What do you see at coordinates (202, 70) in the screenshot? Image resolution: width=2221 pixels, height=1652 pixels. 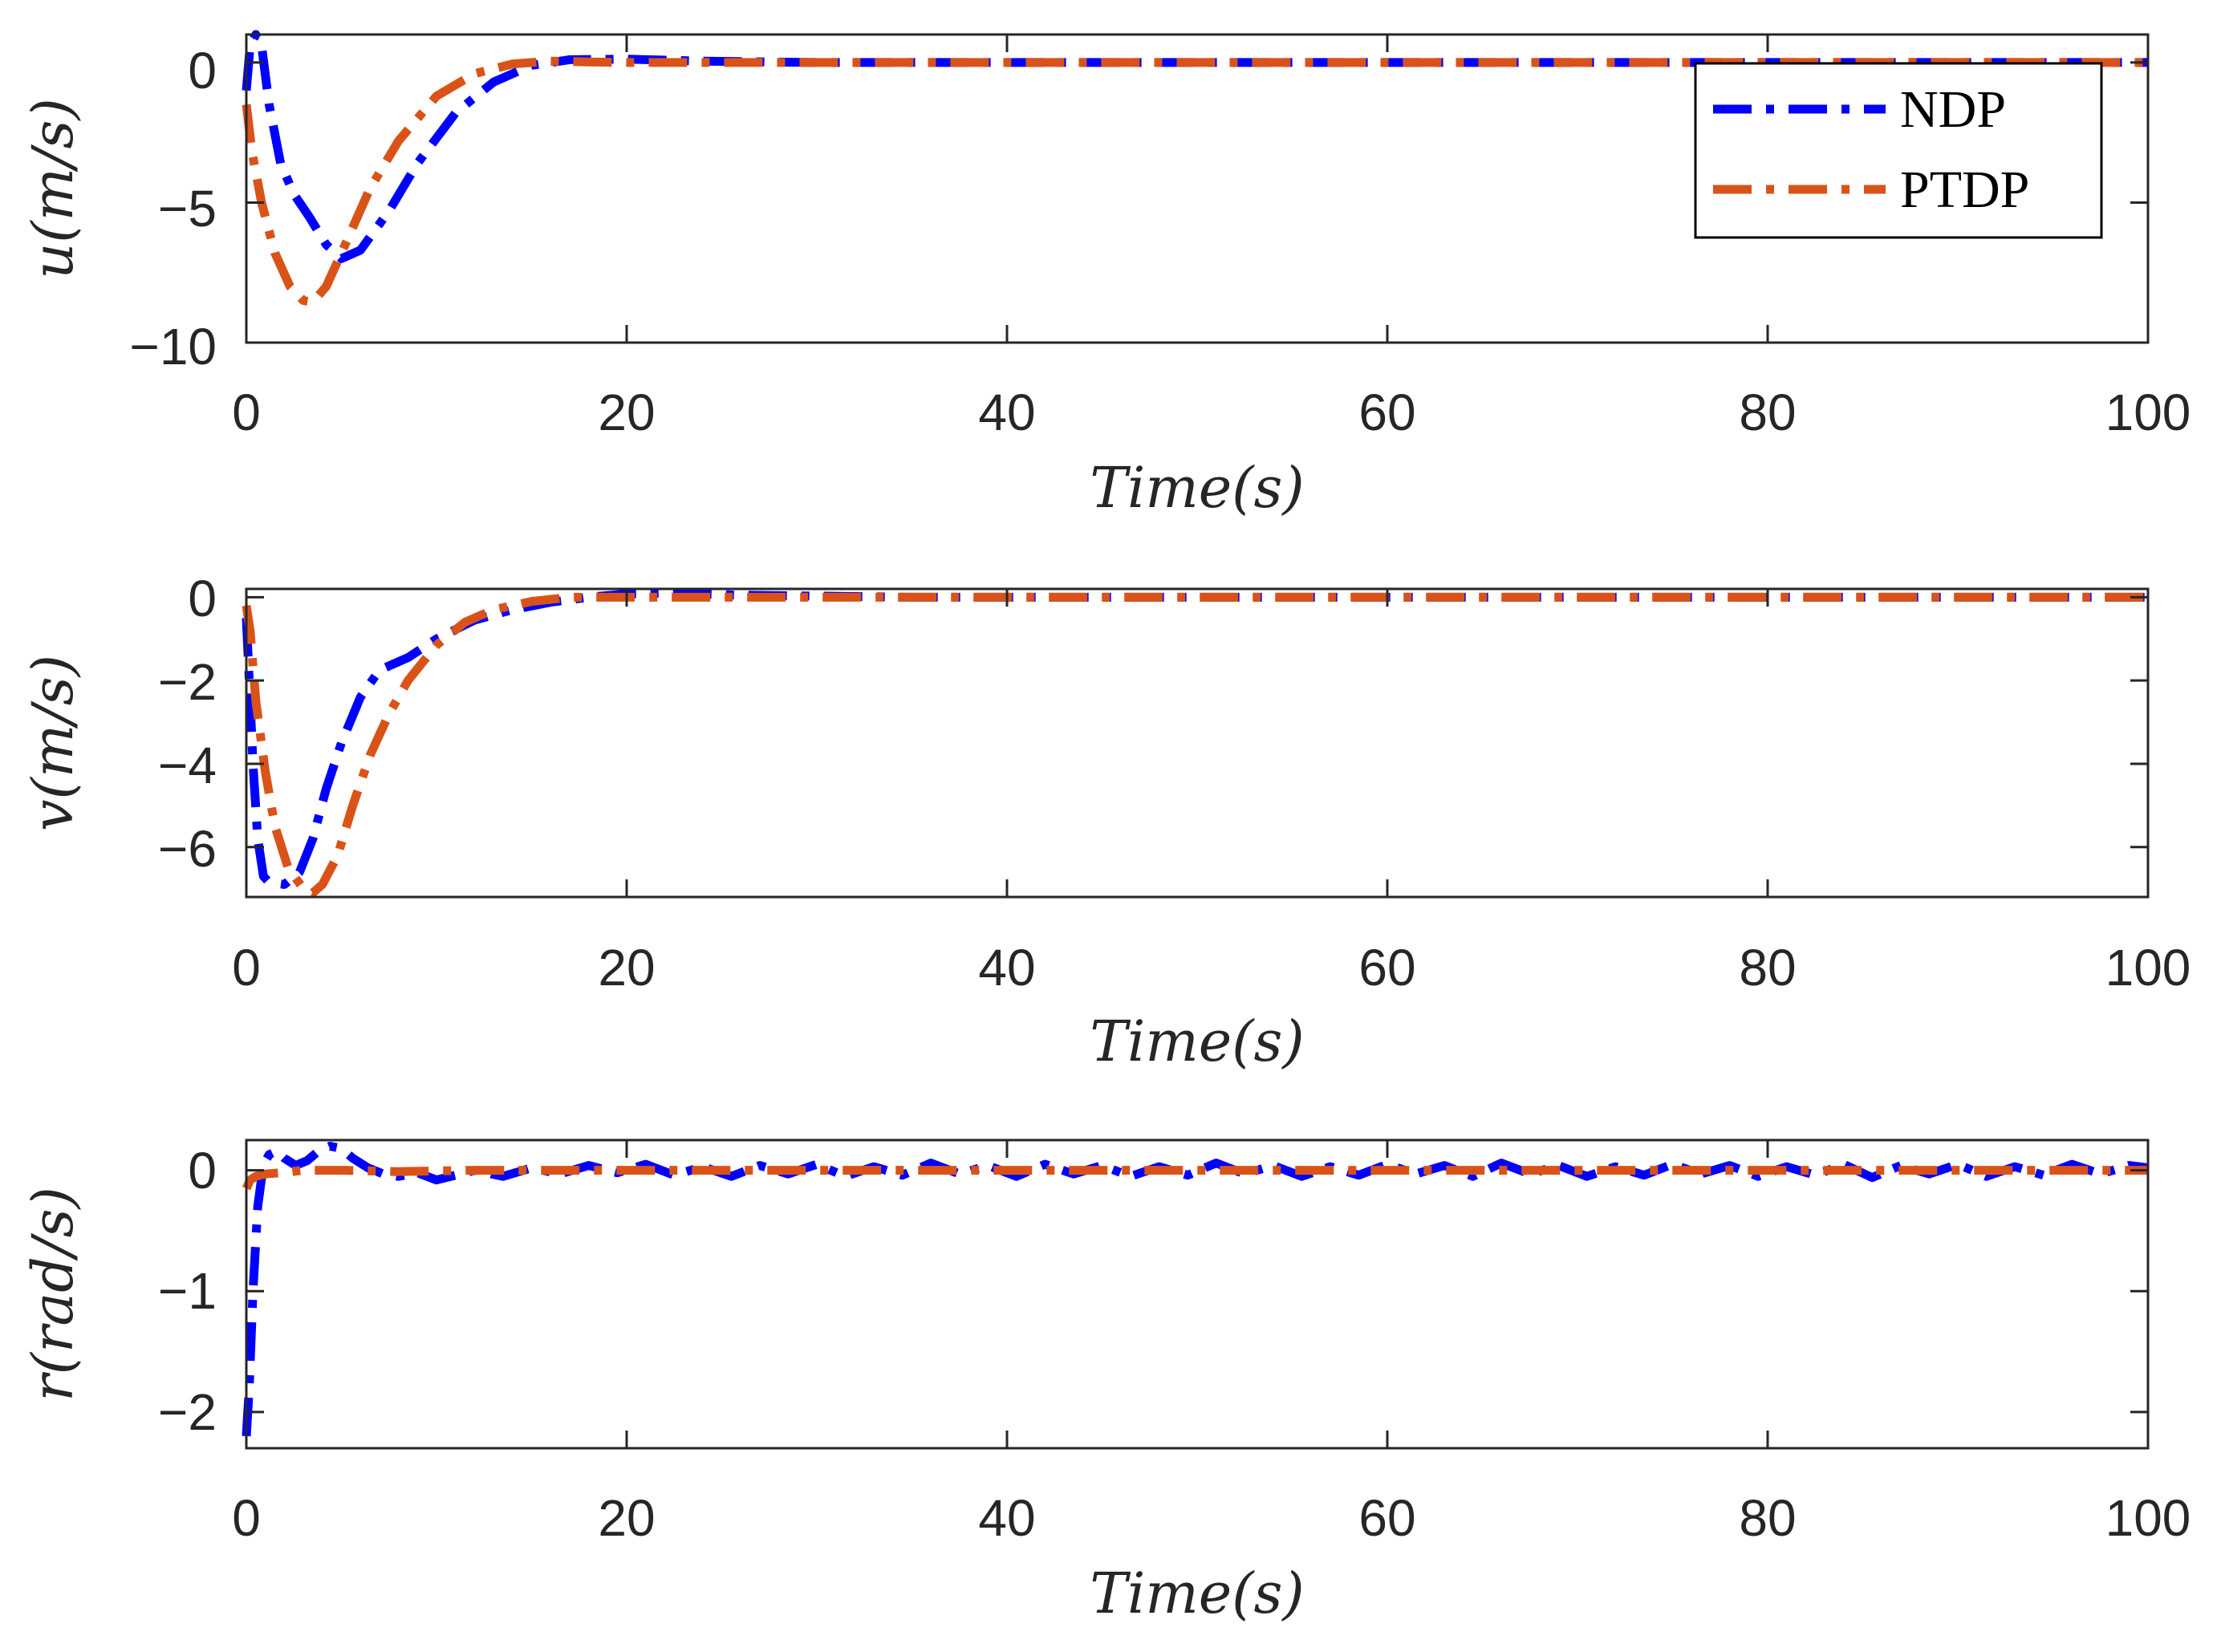 I see `panel-u-ytick-label: 0` at bounding box center [202, 70].